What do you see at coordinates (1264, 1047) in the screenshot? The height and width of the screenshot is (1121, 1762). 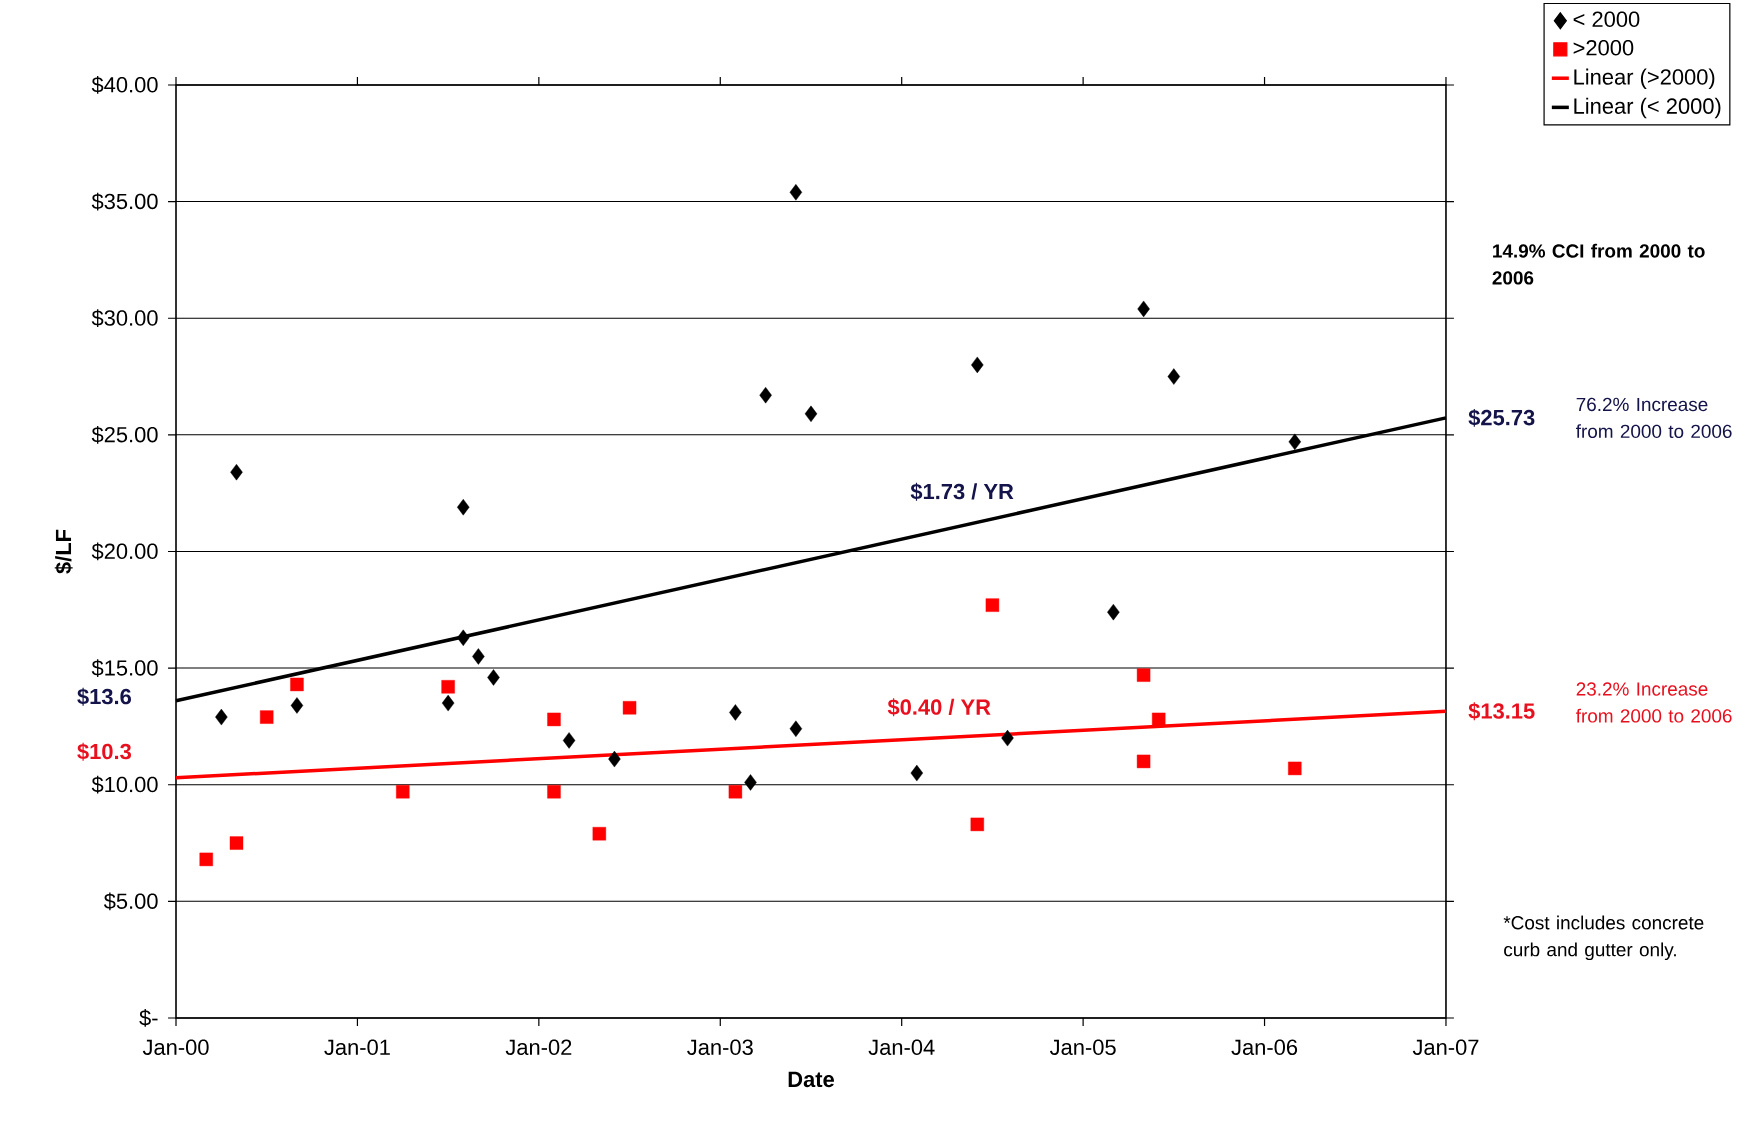 I see `x-tick-label: Jan-06` at bounding box center [1264, 1047].